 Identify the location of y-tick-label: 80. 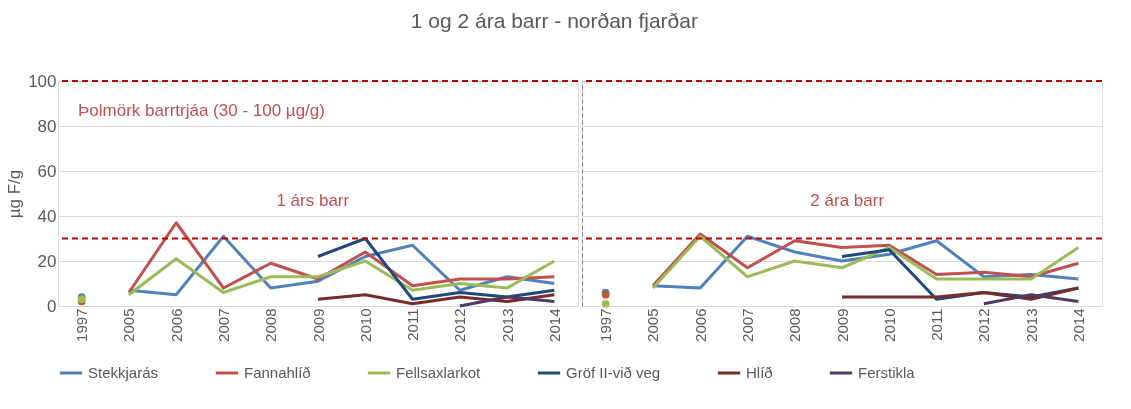
(47, 126).